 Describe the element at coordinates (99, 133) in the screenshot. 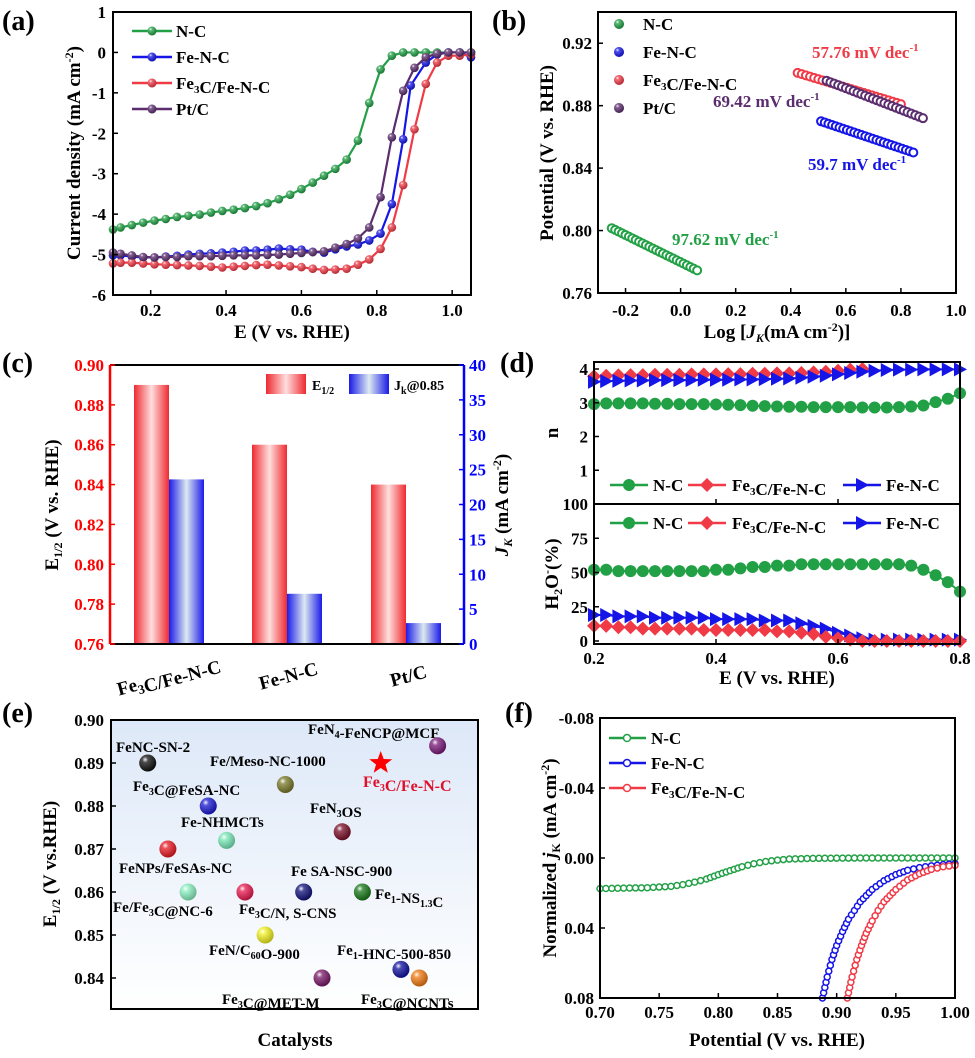

I see `y-tick-label: -2` at that location.